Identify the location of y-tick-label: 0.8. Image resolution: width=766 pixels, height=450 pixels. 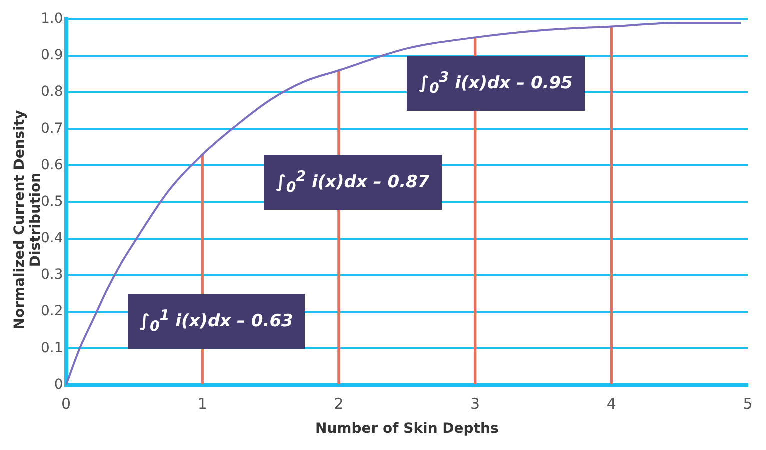
(52, 92).